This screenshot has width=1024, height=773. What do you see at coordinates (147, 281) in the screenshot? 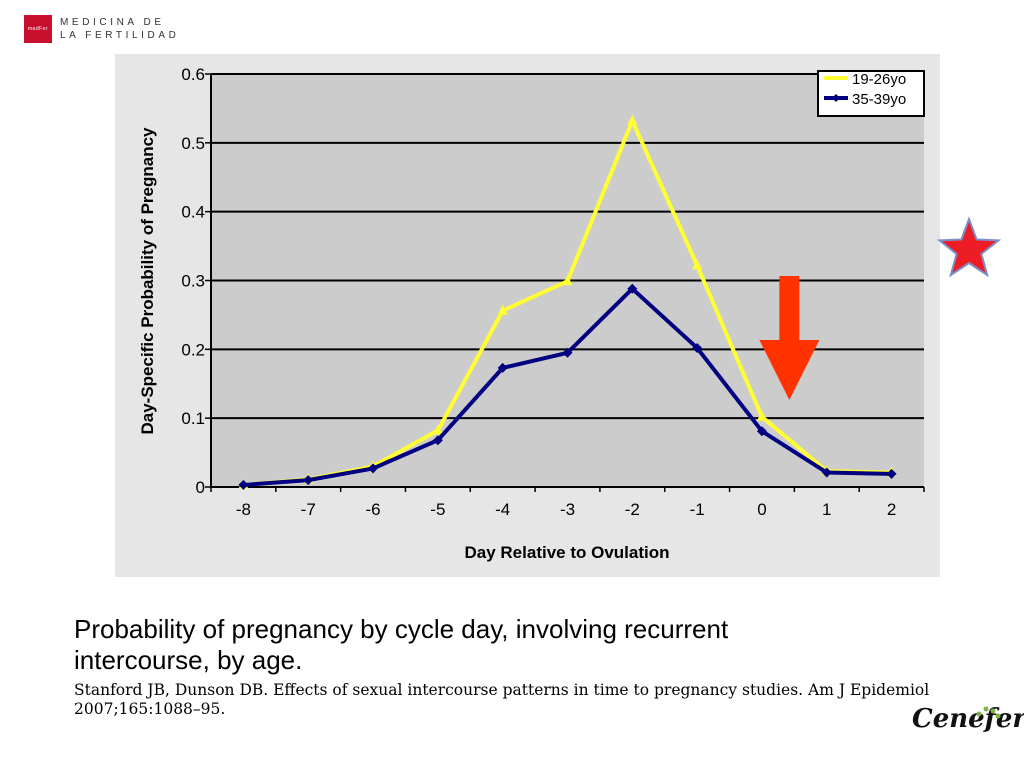
I see `y-axis-label: Day-Specific Probability of Pregnancy` at bounding box center [147, 281].